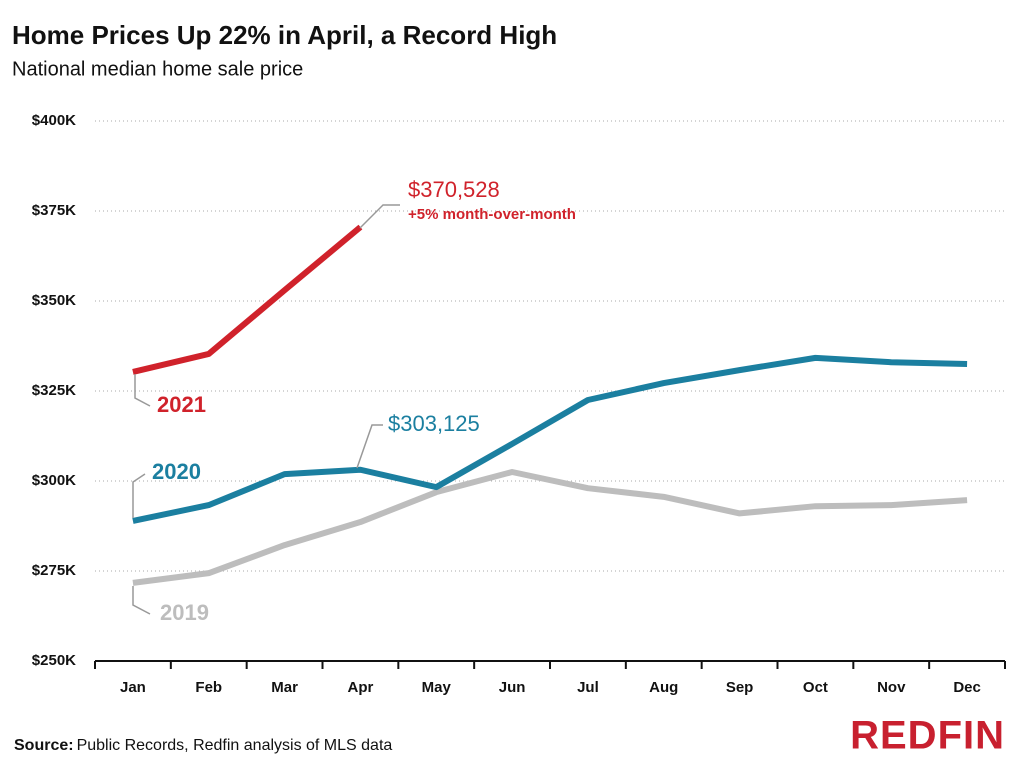  I want to click on series-label: 2019, so click(184, 612).